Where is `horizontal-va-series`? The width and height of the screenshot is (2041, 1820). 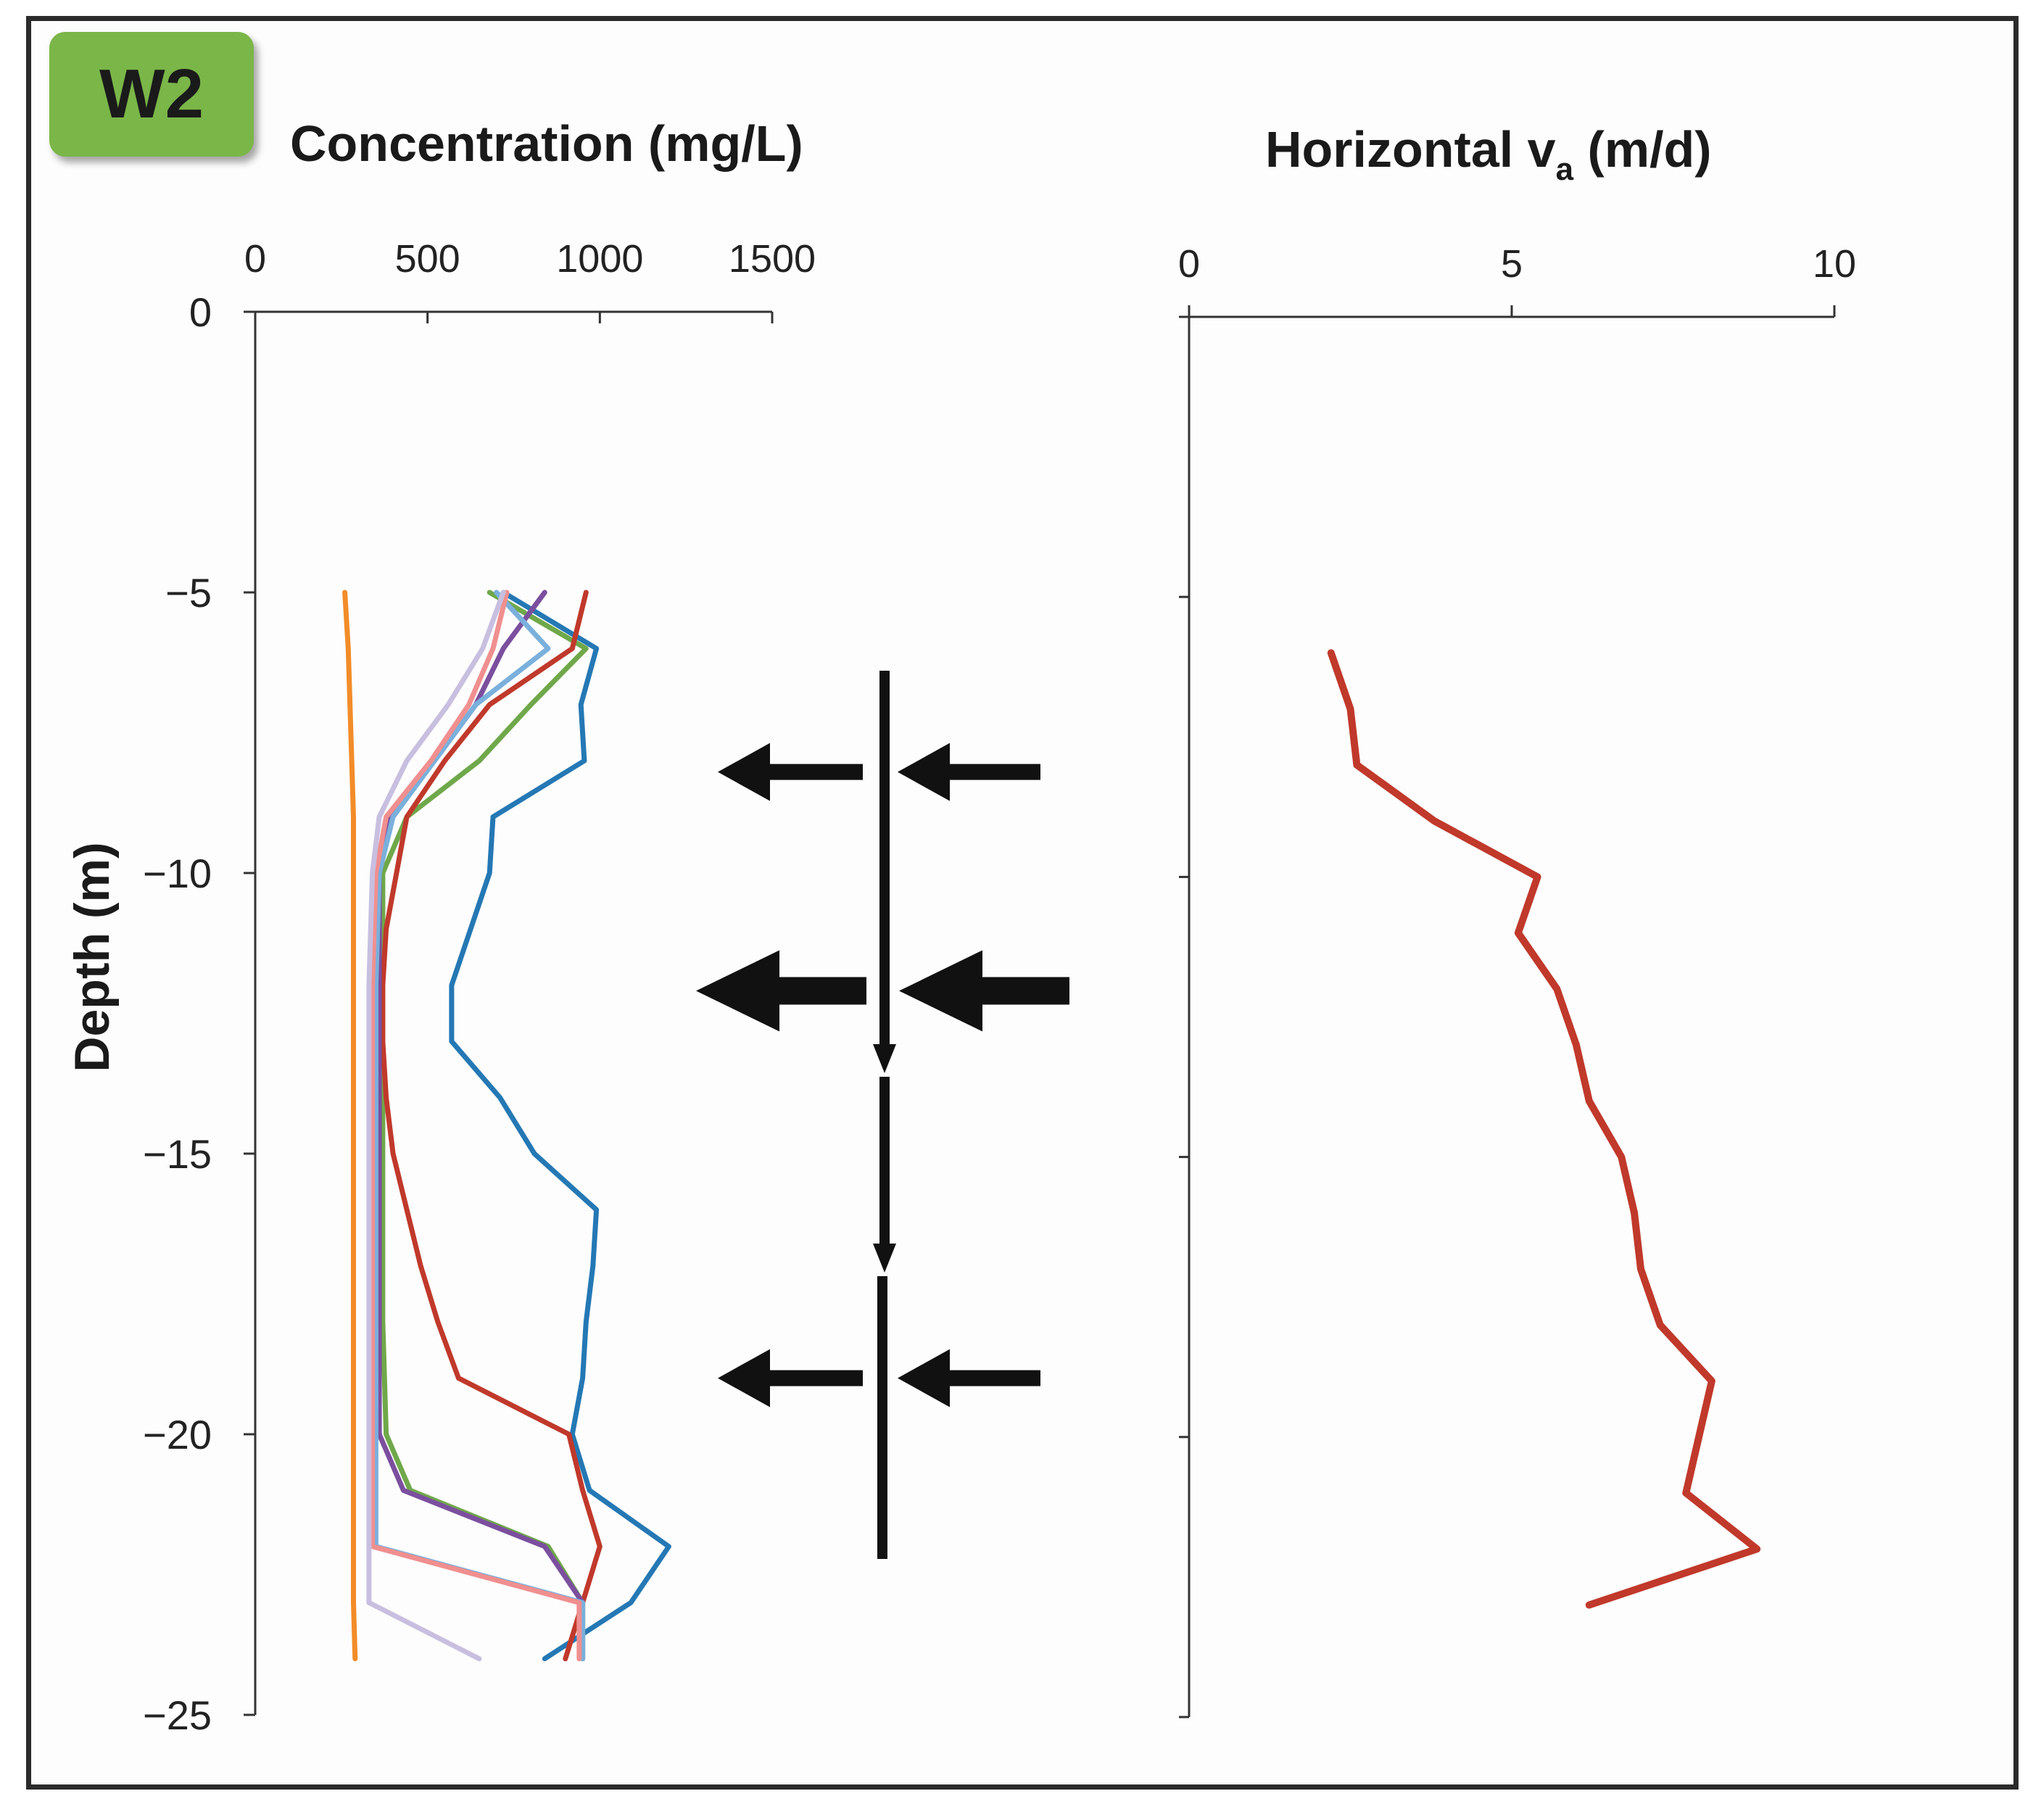 horizontal-va-series is located at coordinates (1544, 1129).